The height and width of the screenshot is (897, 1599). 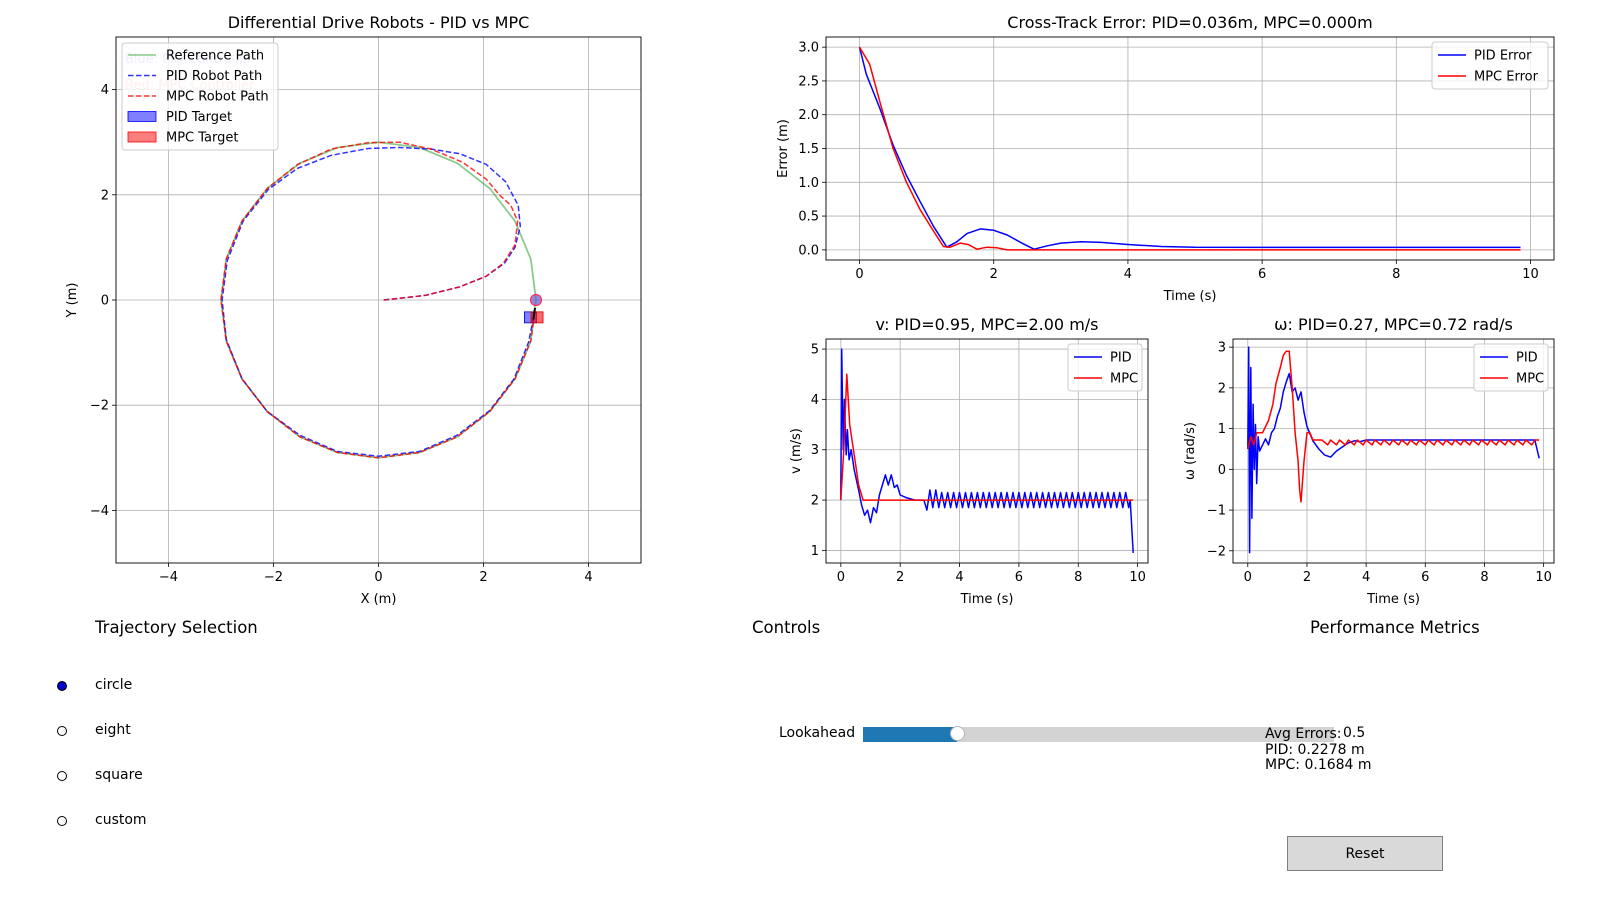 I want to click on chart1-xtick-label: 4, so click(x=588, y=577).